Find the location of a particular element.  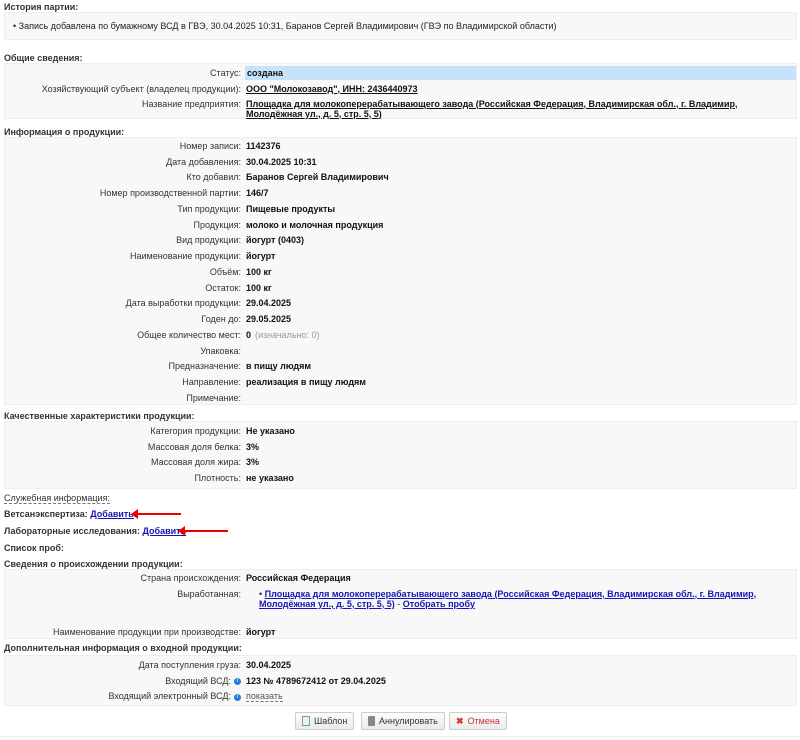

field-label: Общее количество мест: is located at coordinates (189, 334).